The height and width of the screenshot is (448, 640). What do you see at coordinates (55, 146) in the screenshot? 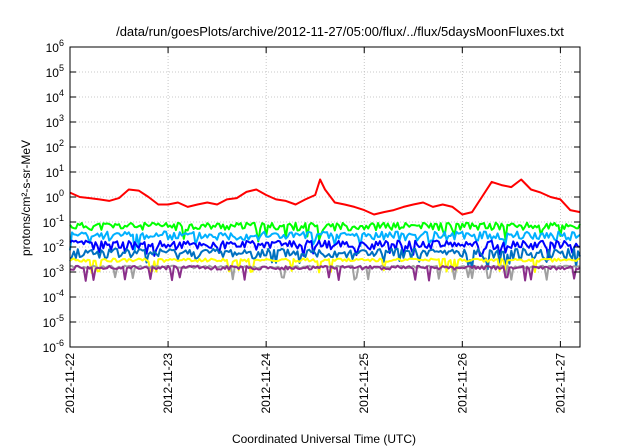
I see `y-tick-label: 10²` at bounding box center [55, 146].